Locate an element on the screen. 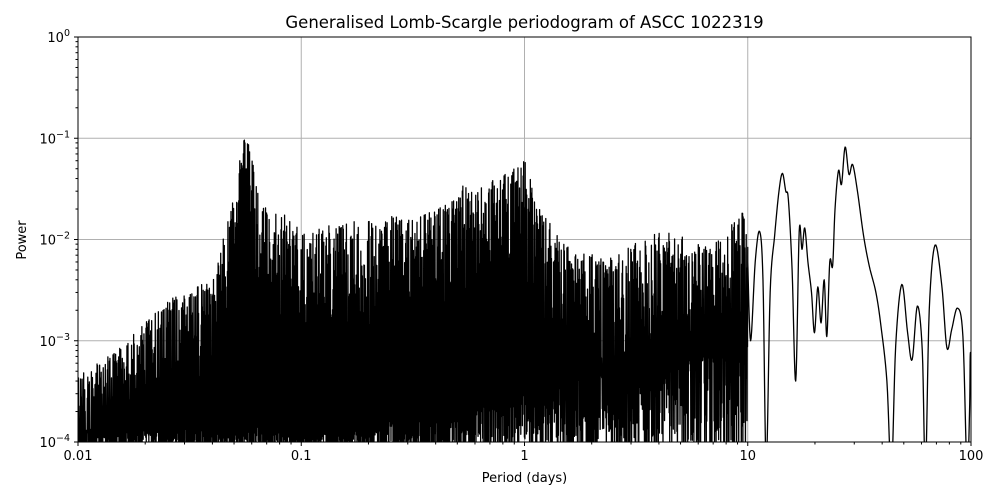 This screenshot has height=500, width=1000. y-axis: 10⁻⁴ 10⁻³ 10⁻² 10⁻¹ 10⁰ is located at coordinates (58, 239).